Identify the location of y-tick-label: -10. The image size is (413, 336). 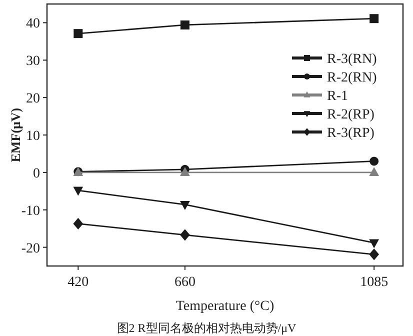
(30, 211).